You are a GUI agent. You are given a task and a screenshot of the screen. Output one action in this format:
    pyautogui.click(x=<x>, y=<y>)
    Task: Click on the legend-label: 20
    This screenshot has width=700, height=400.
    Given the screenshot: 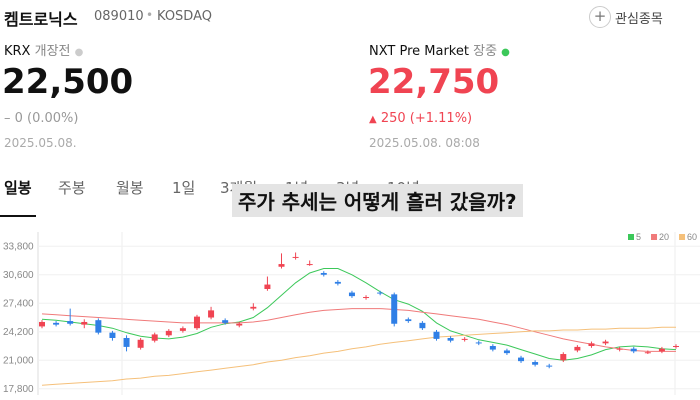 What is the action you would take?
    pyautogui.click(x=664, y=237)
    